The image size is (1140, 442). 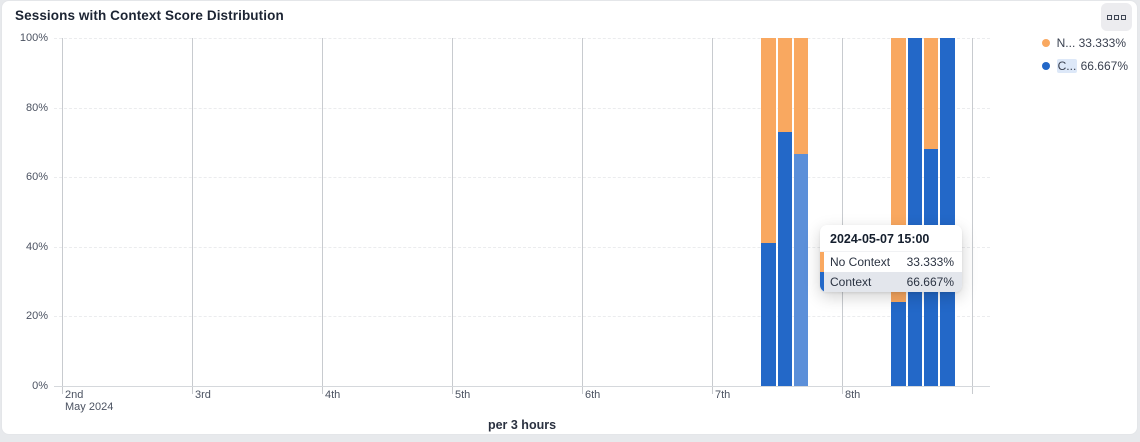 I want to click on stacked-bar-2024-05-08-12:00, so click(x=915, y=212).